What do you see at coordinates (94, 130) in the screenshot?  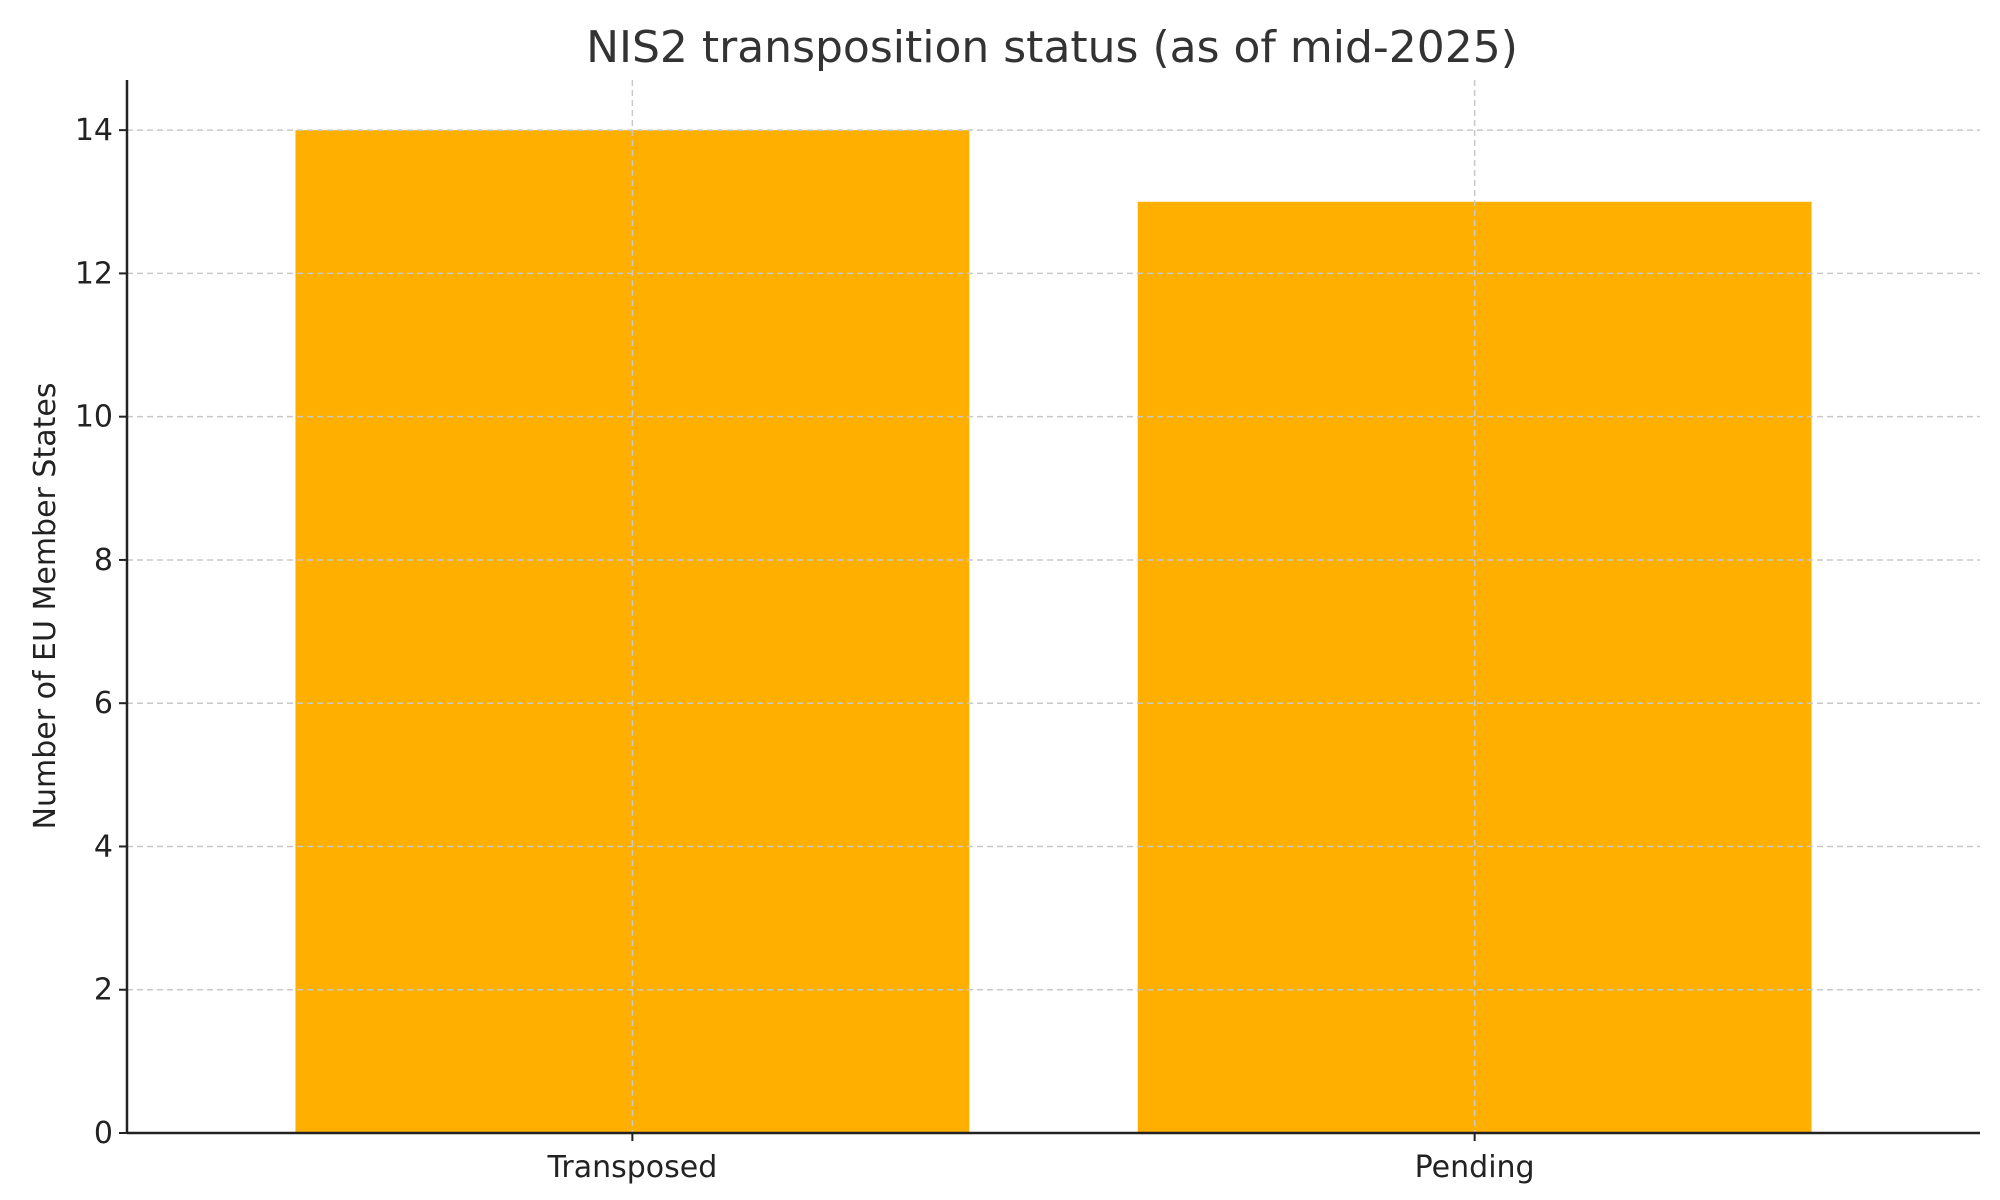 I see `y-tick-label: 14` at bounding box center [94, 130].